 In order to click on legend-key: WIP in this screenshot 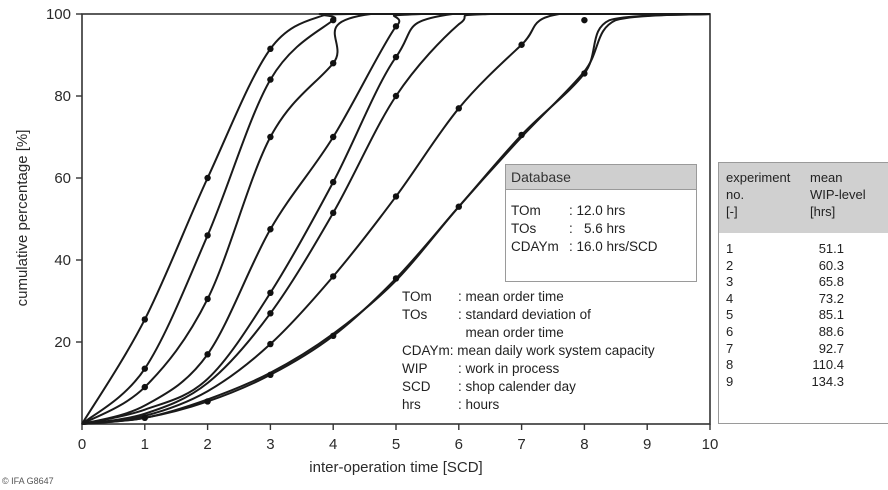, I will do `click(415, 368)`.